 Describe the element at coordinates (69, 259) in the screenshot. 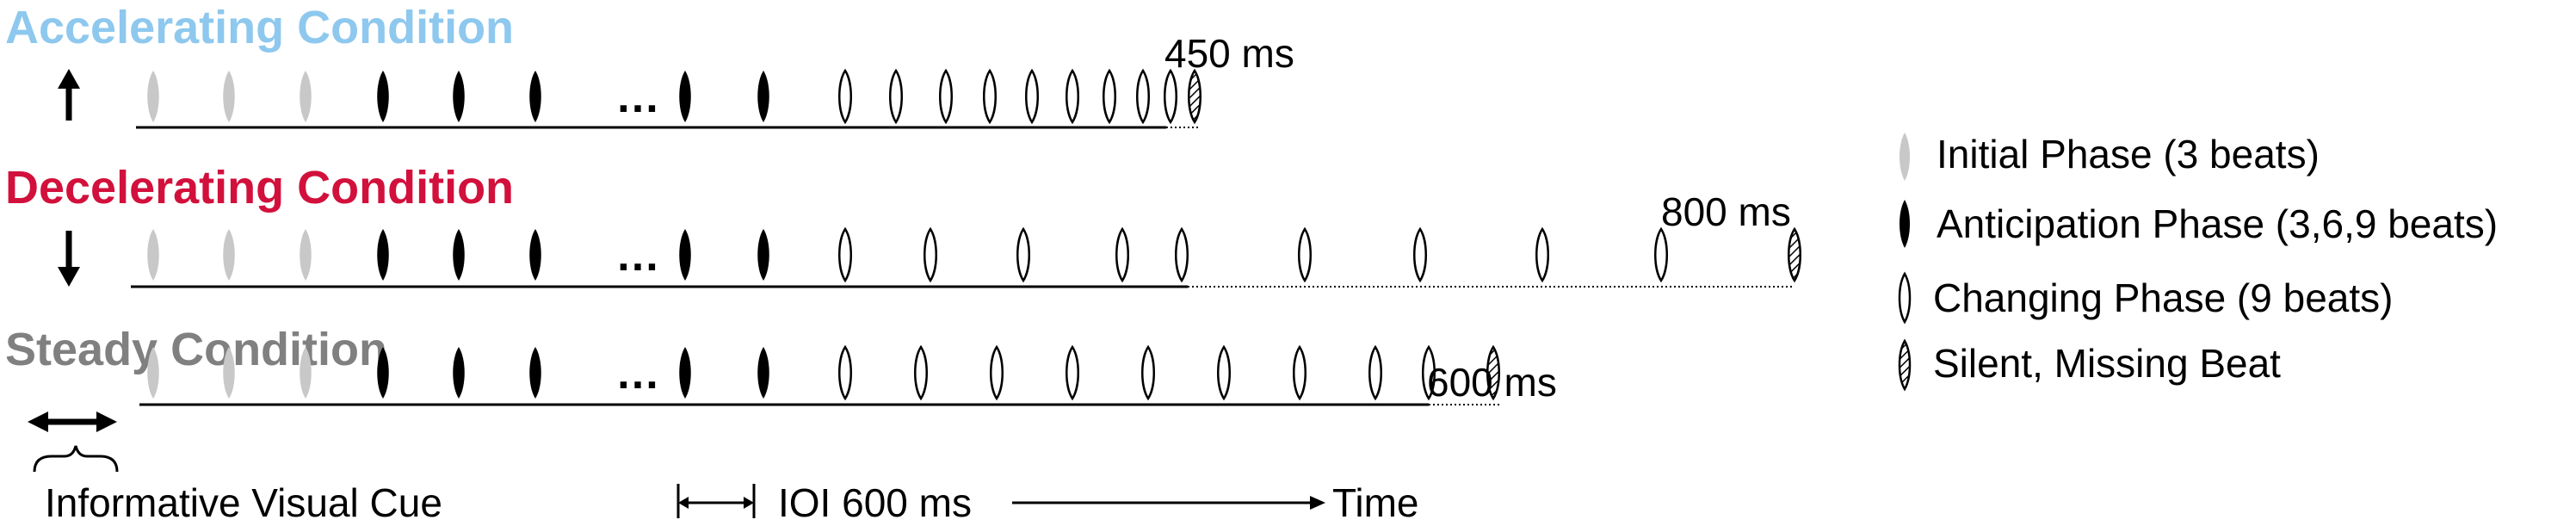

I see `arrow-down-icon` at that location.